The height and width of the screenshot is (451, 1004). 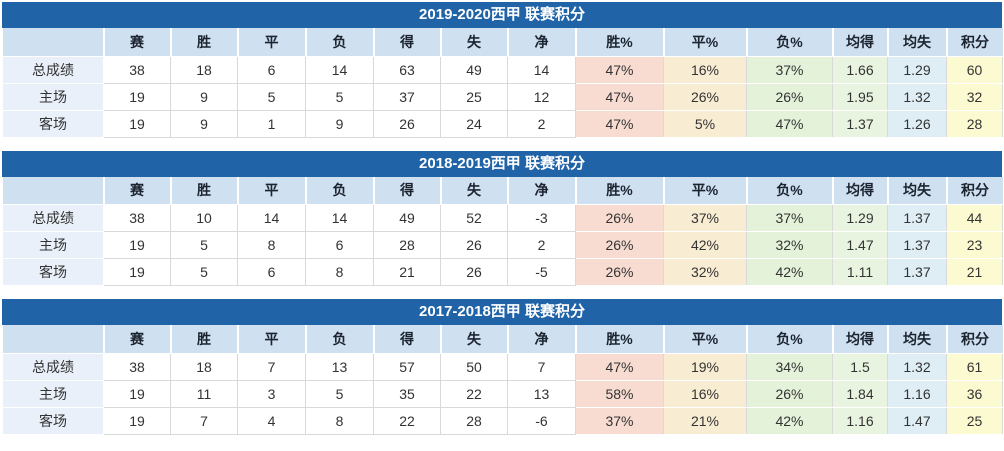 What do you see at coordinates (541, 245) in the screenshot?
I see `cell-goal-diff: 2` at bounding box center [541, 245].